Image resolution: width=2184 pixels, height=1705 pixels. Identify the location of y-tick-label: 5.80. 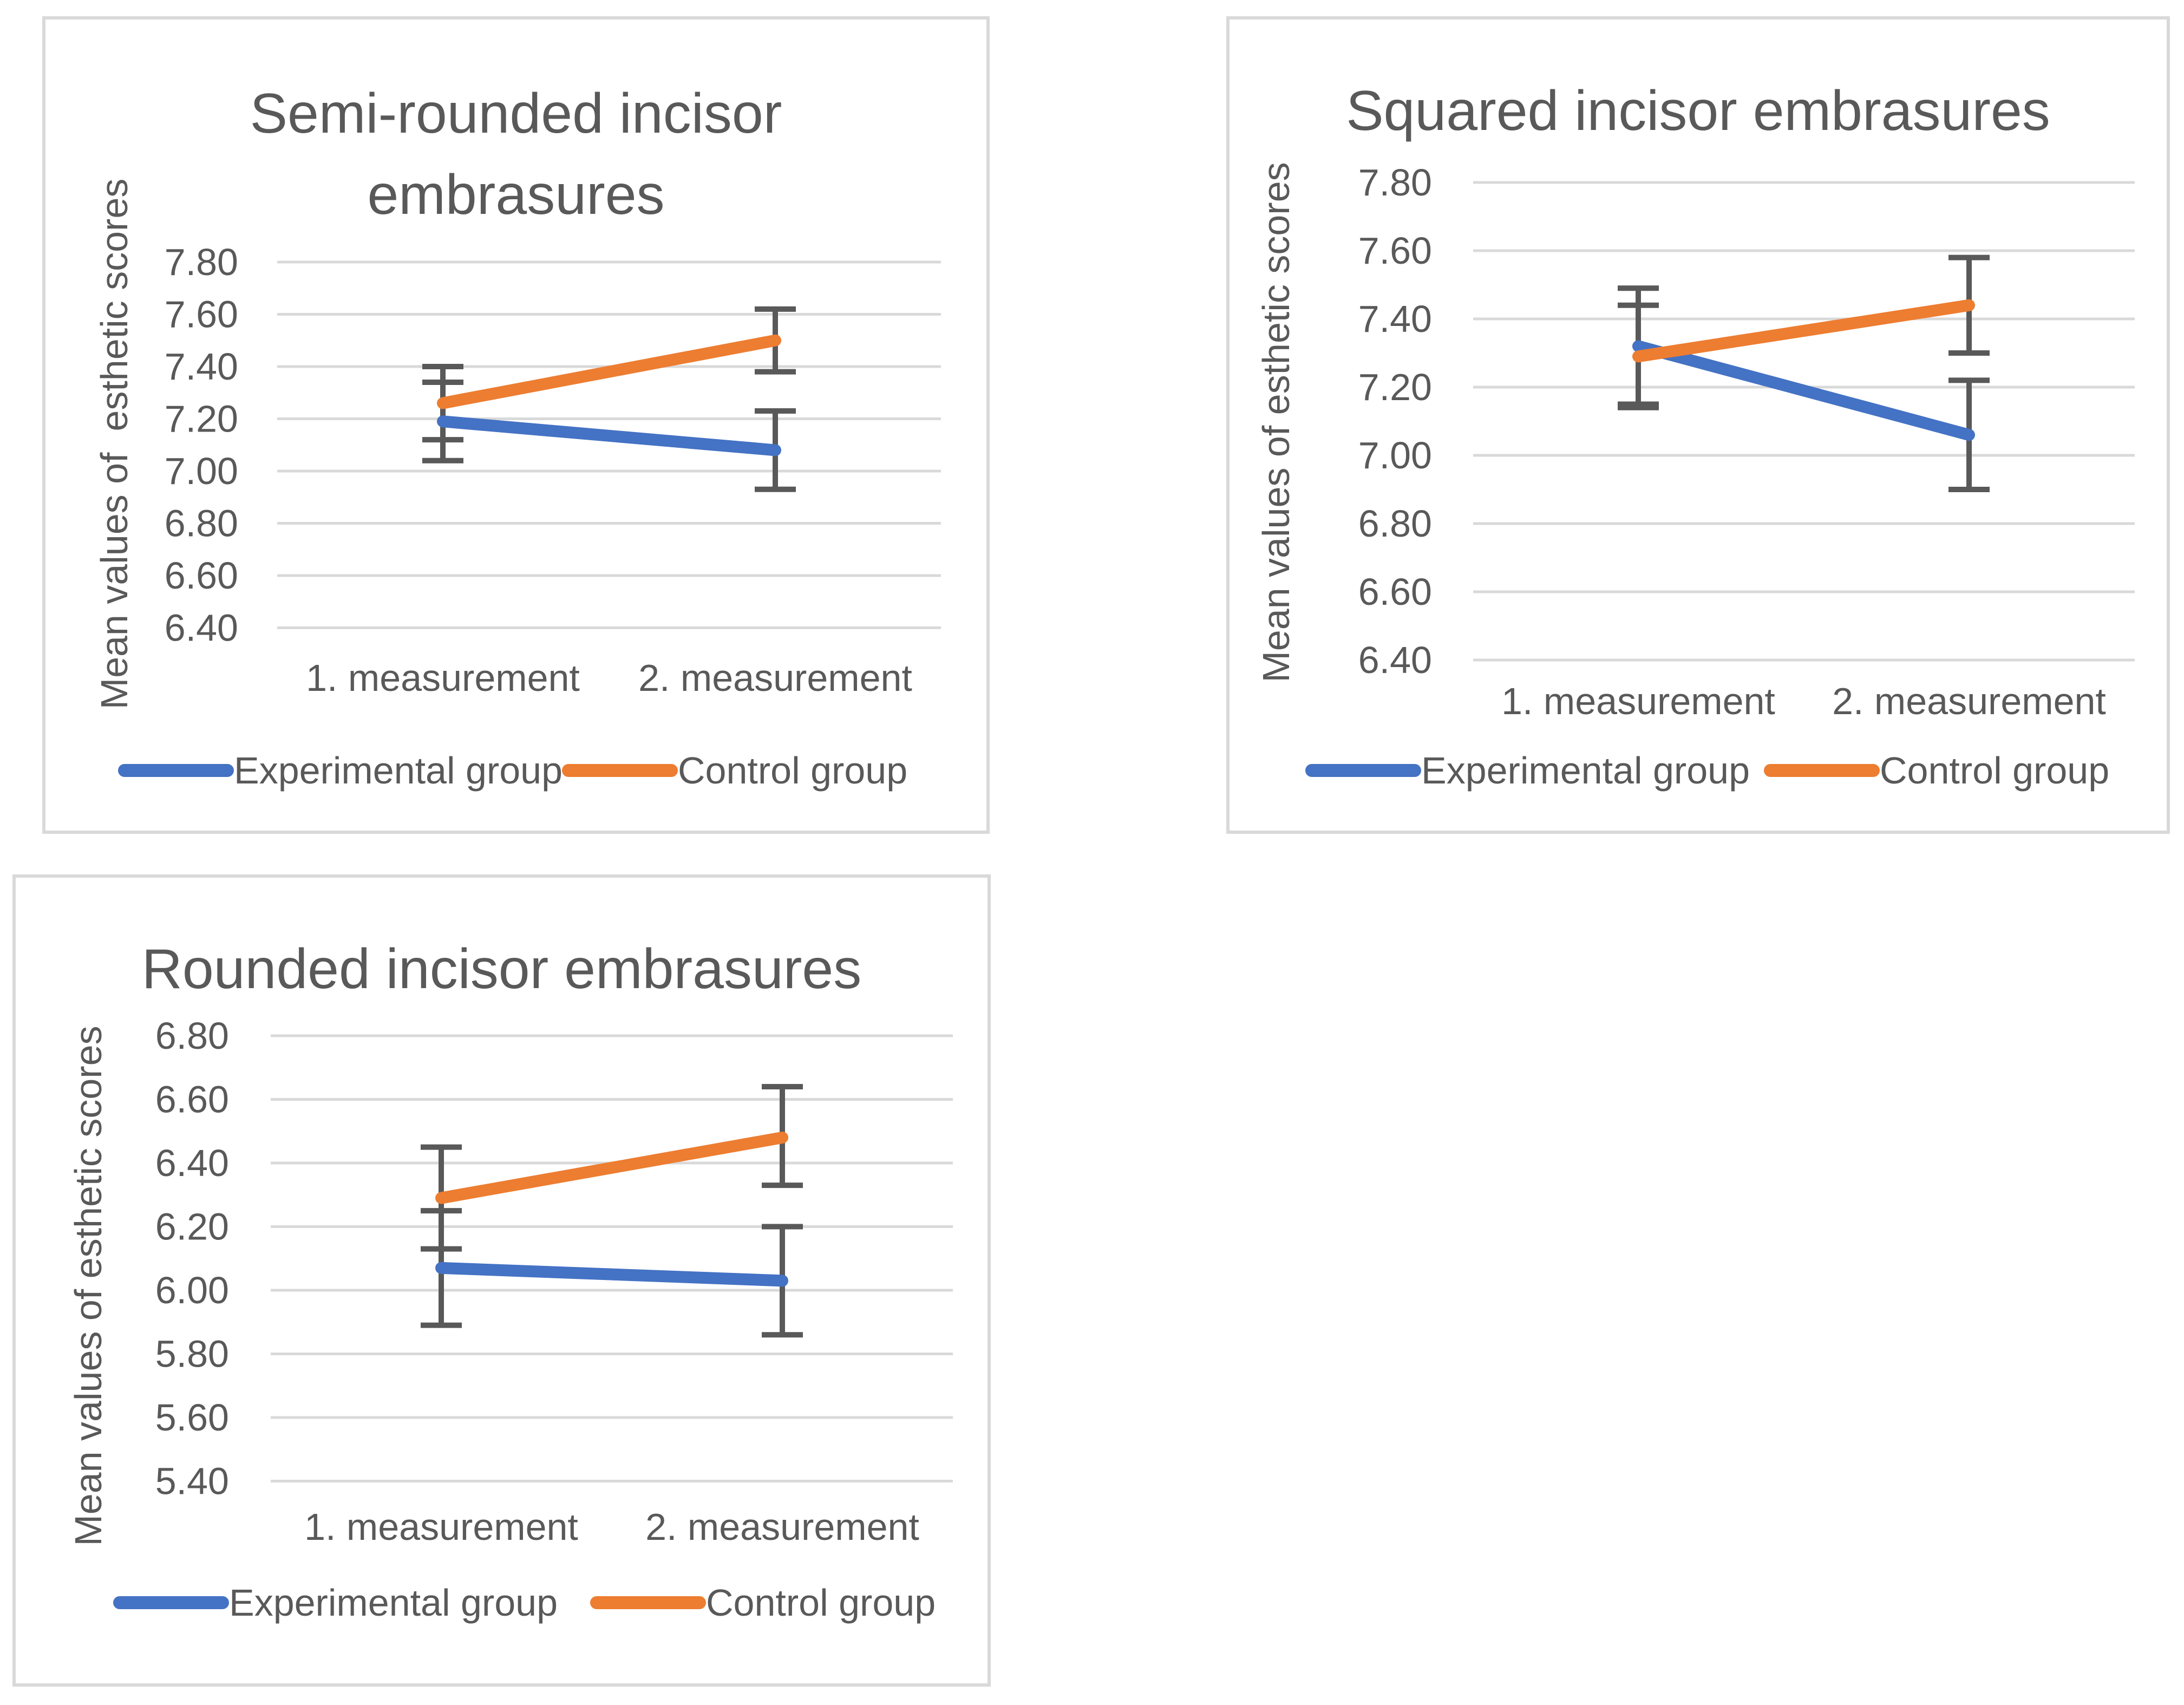
(192, 1354).